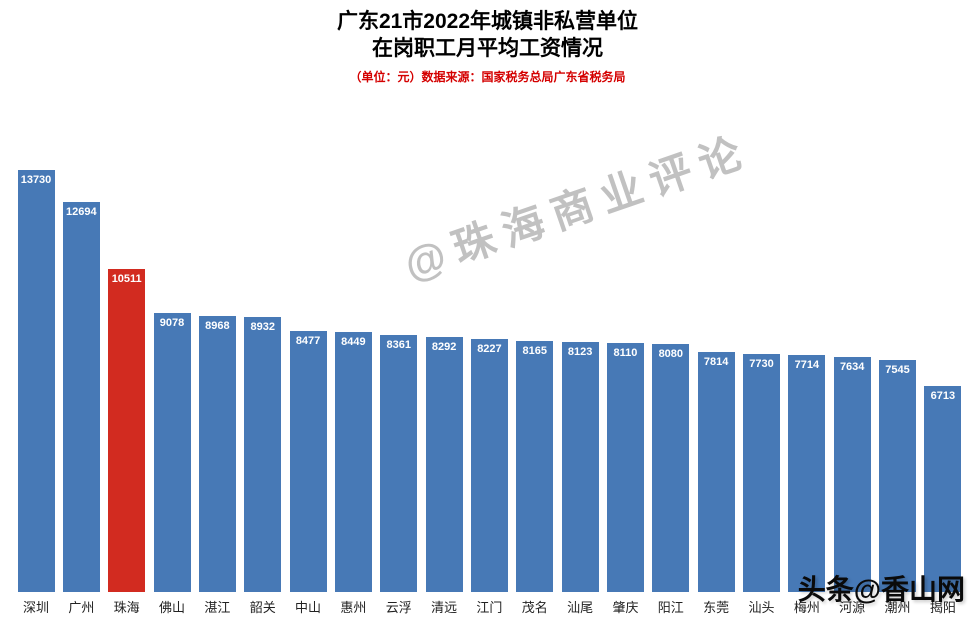  I want to click on chart-title-line1: 广东21市2022年城镇非私营单位, so click(487, 21).